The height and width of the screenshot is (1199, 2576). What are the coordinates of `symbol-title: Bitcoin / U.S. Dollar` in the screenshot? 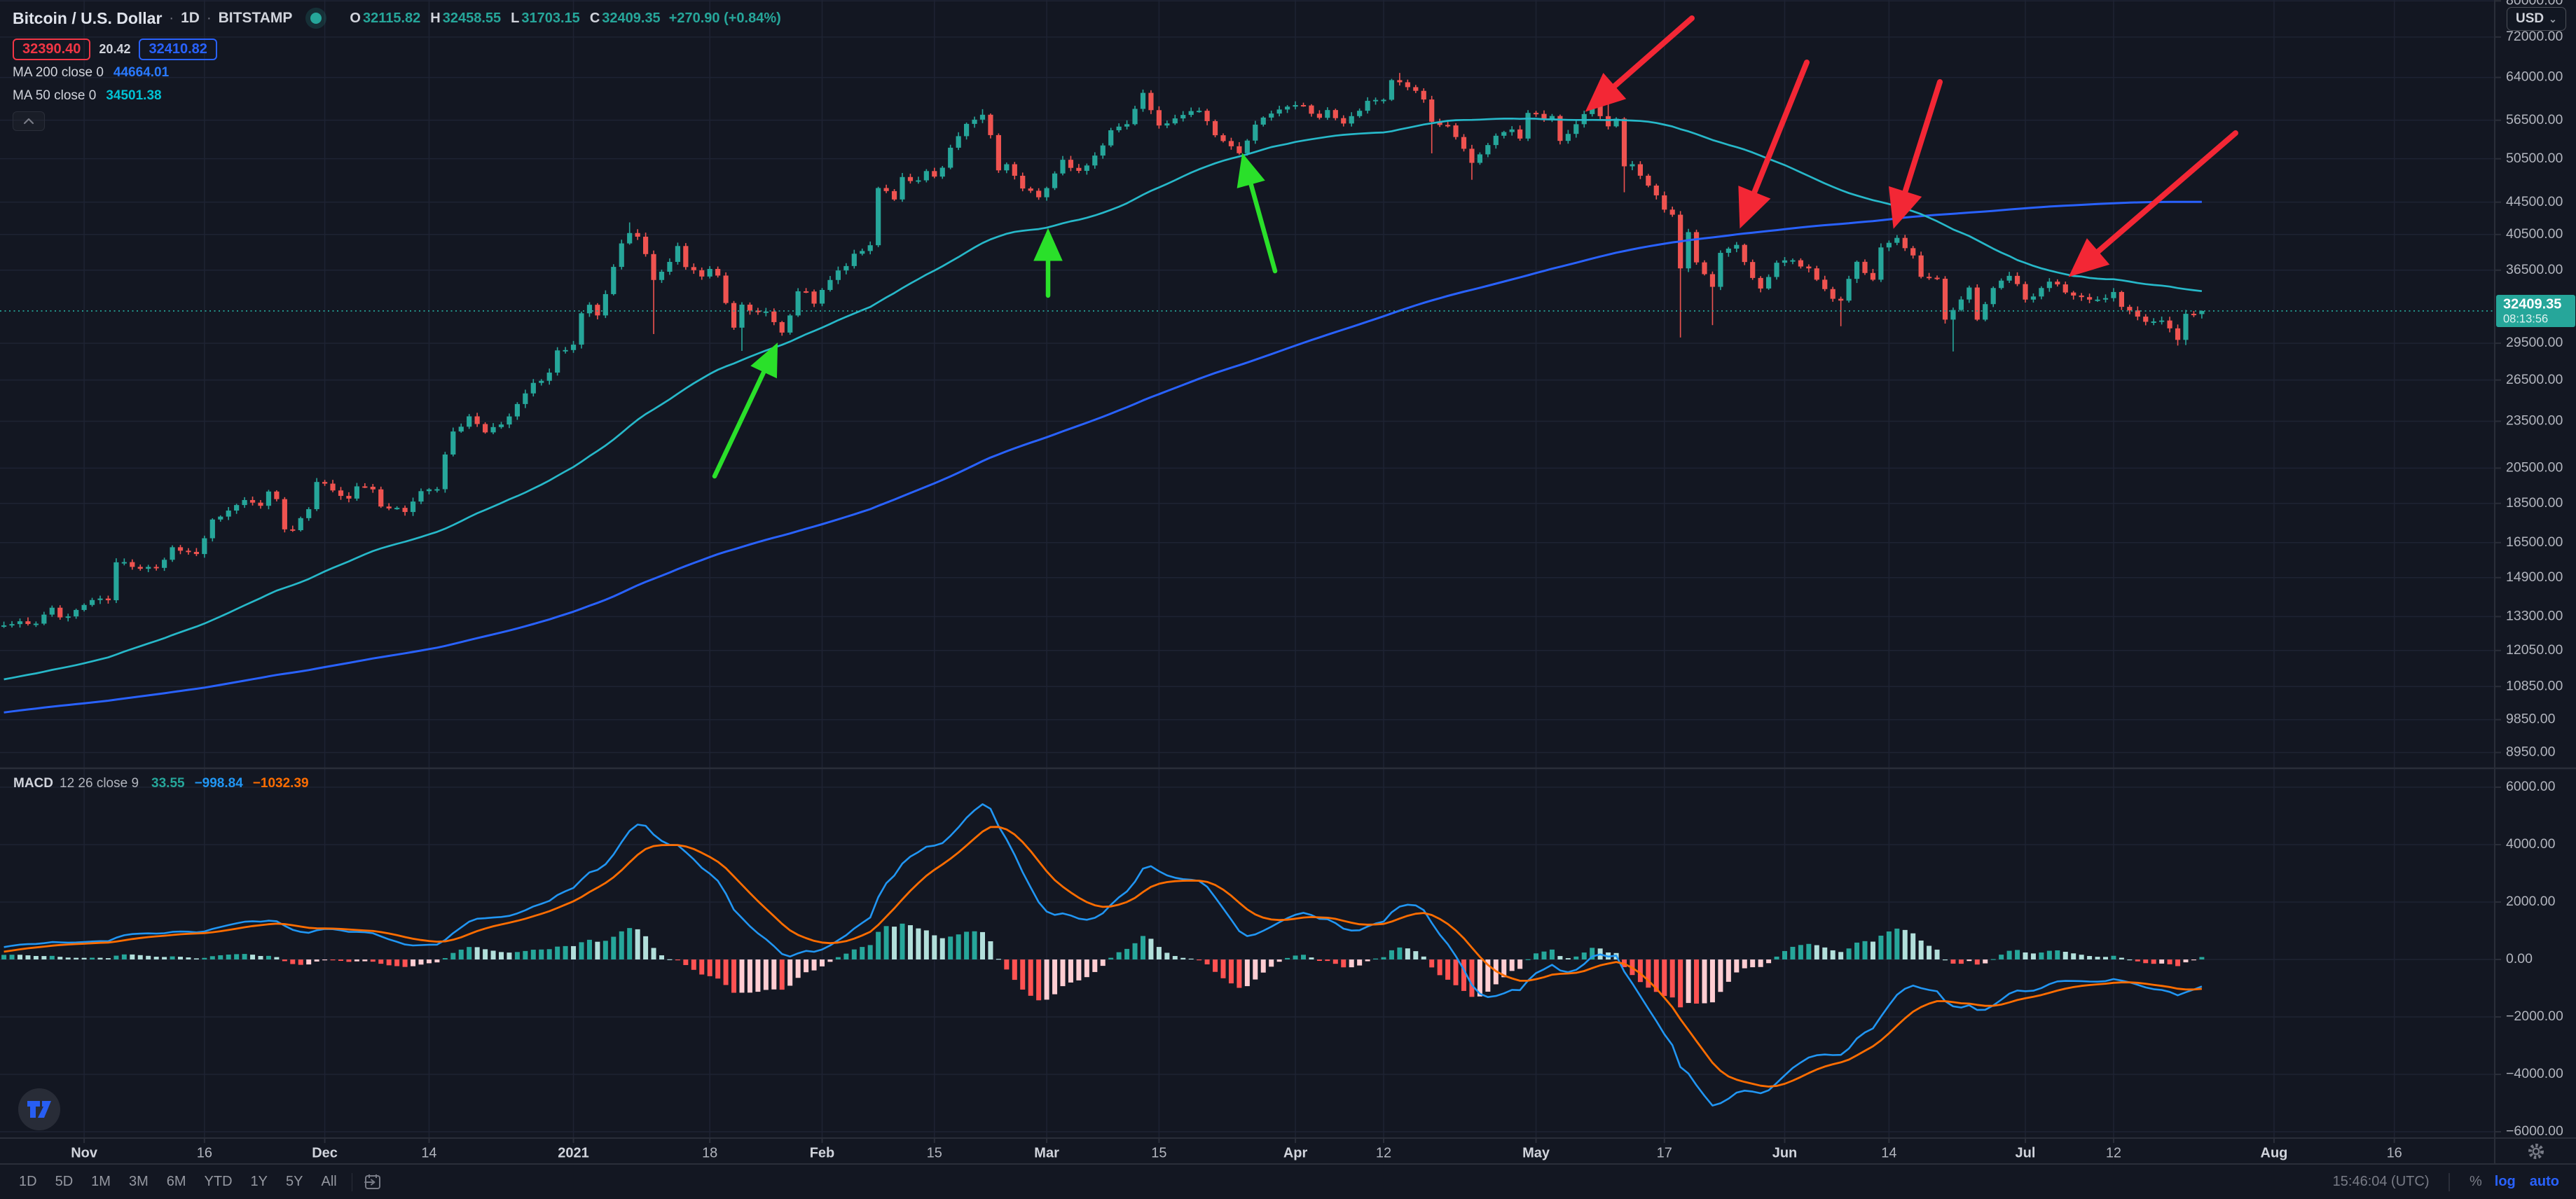 It's located at (88, 17).